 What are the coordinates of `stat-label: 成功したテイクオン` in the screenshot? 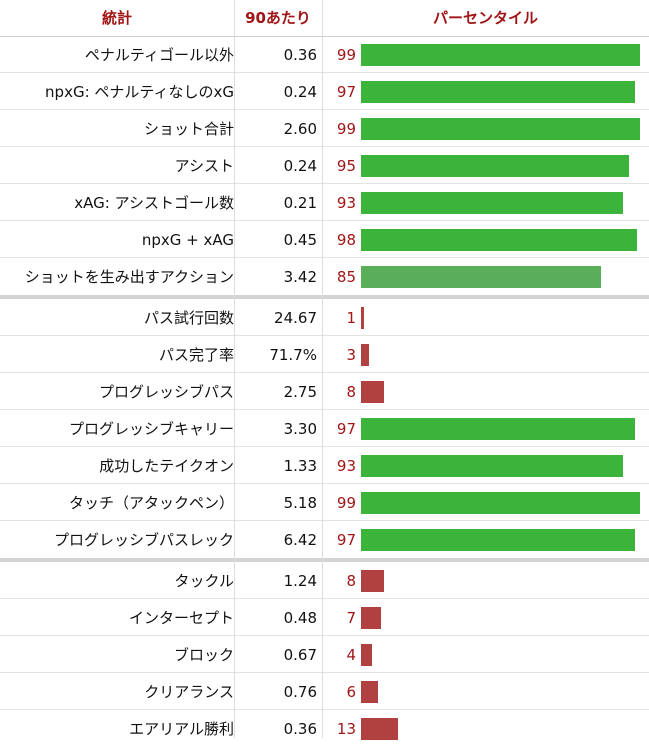 It's located at (166, 466).